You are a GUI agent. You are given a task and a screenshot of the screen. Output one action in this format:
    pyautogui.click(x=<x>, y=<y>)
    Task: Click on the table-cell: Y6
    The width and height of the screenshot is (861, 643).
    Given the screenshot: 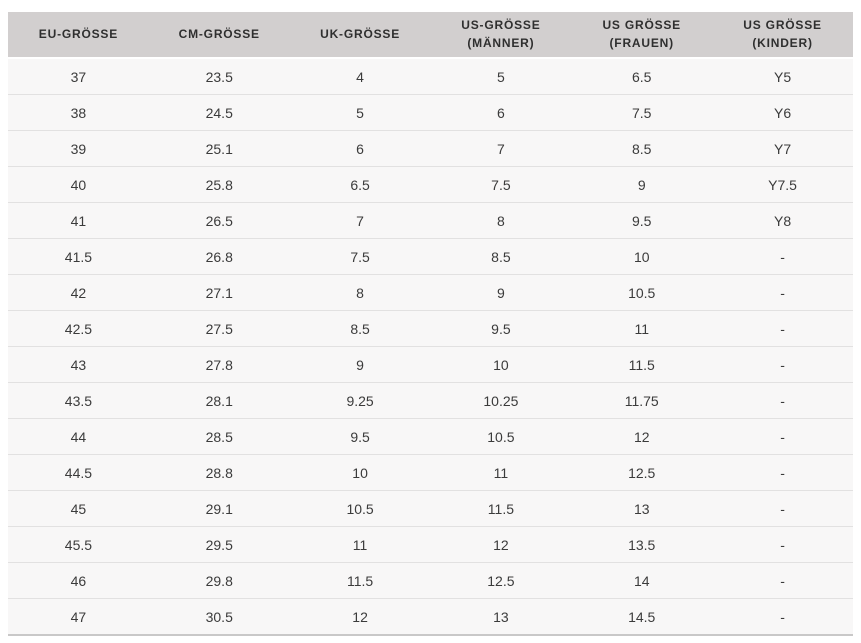 What is the action you would take?
    pyautogui.click(x=782, y=112)
    